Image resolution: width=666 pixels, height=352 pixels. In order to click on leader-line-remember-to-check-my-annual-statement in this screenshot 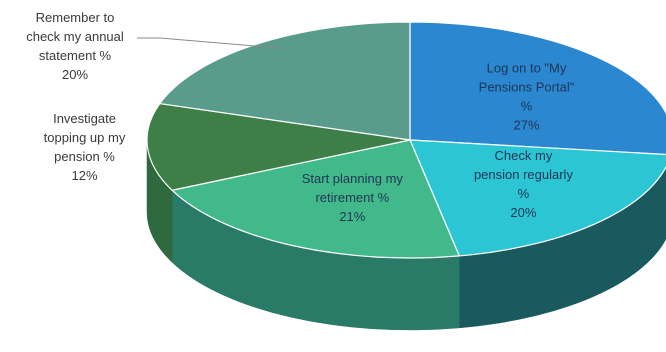, I will do `click(211, 43)`.